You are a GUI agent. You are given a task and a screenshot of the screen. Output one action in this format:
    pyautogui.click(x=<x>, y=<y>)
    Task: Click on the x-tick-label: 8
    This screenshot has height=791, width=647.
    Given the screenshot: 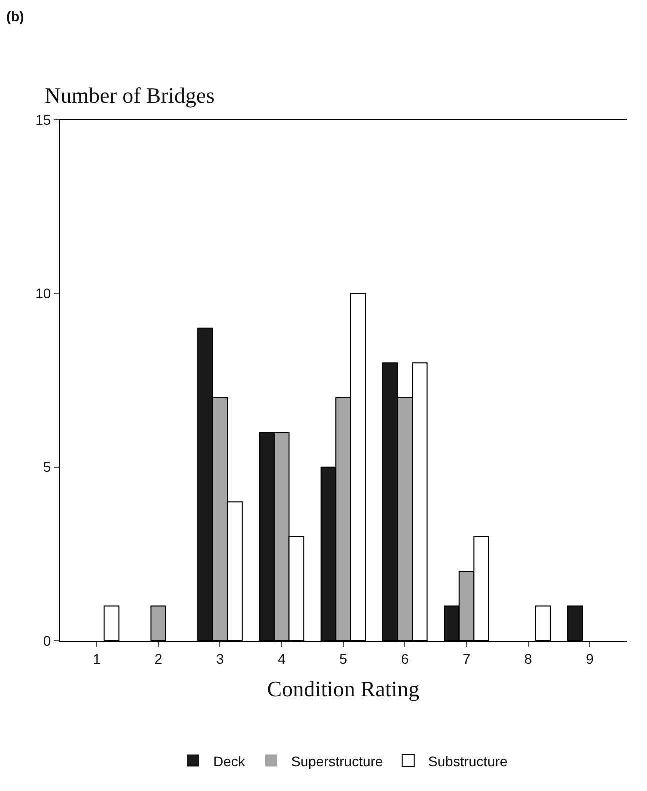 What is the action you would take?
    pyautogui.click(x=528, y=658)
    